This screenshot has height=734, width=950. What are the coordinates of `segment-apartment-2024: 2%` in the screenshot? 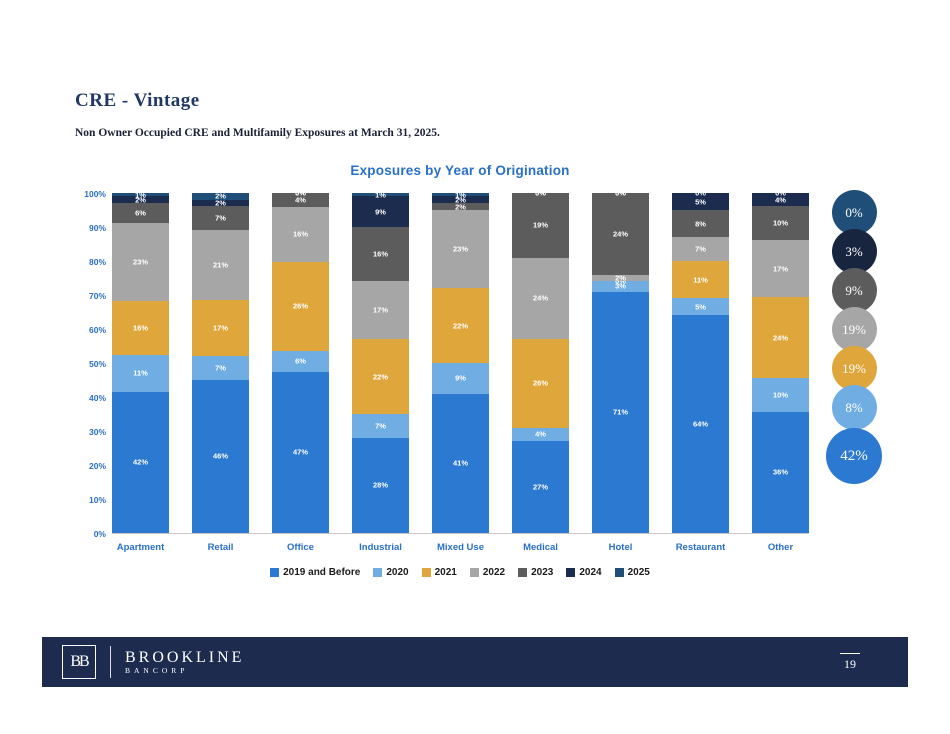 It's located at (140, 199).